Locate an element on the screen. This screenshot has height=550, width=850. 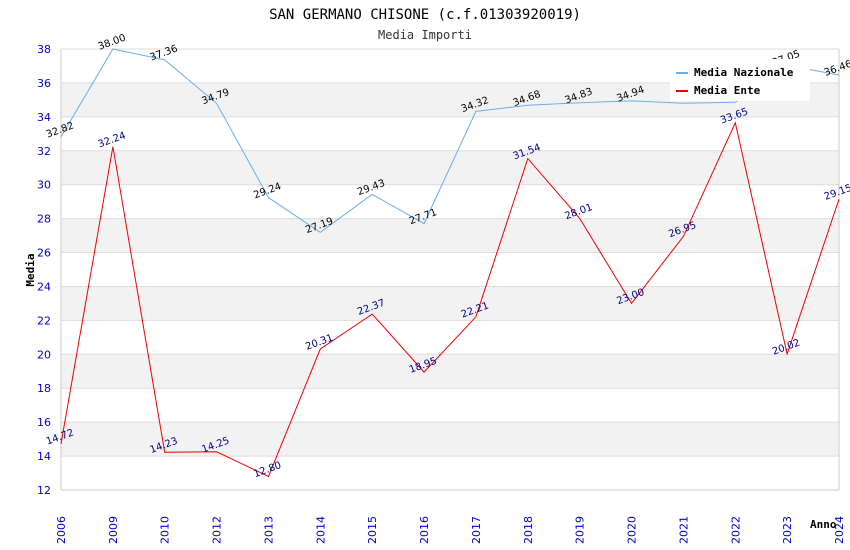
y-tick-labels: 12 14 16 18 20 22 24 26 28 30 32 34 36 38 is located at coordinates (44, 270).